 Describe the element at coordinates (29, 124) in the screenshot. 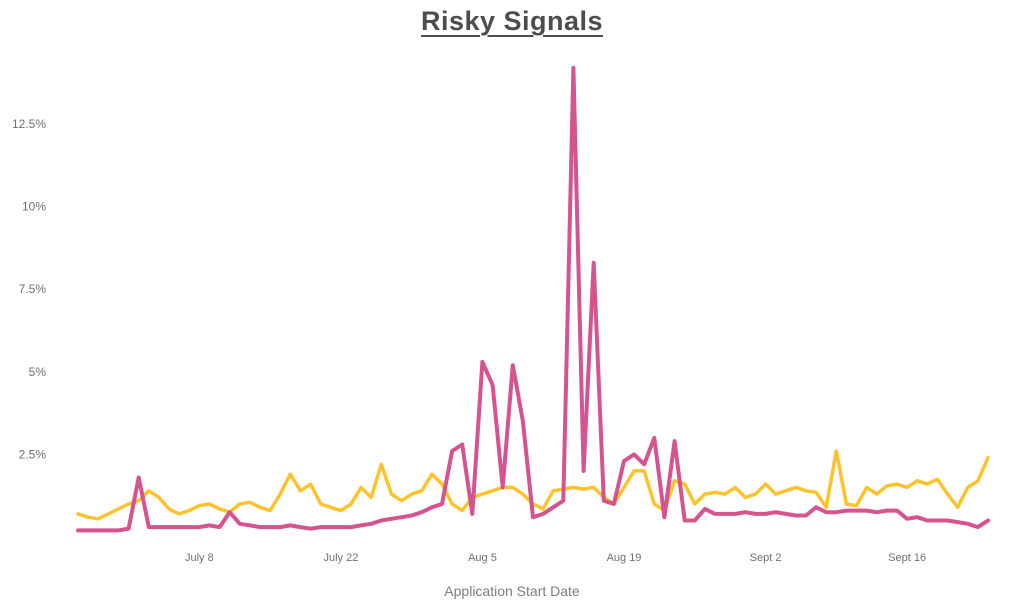

I see `y-tick-label: 12.5%` at that location.